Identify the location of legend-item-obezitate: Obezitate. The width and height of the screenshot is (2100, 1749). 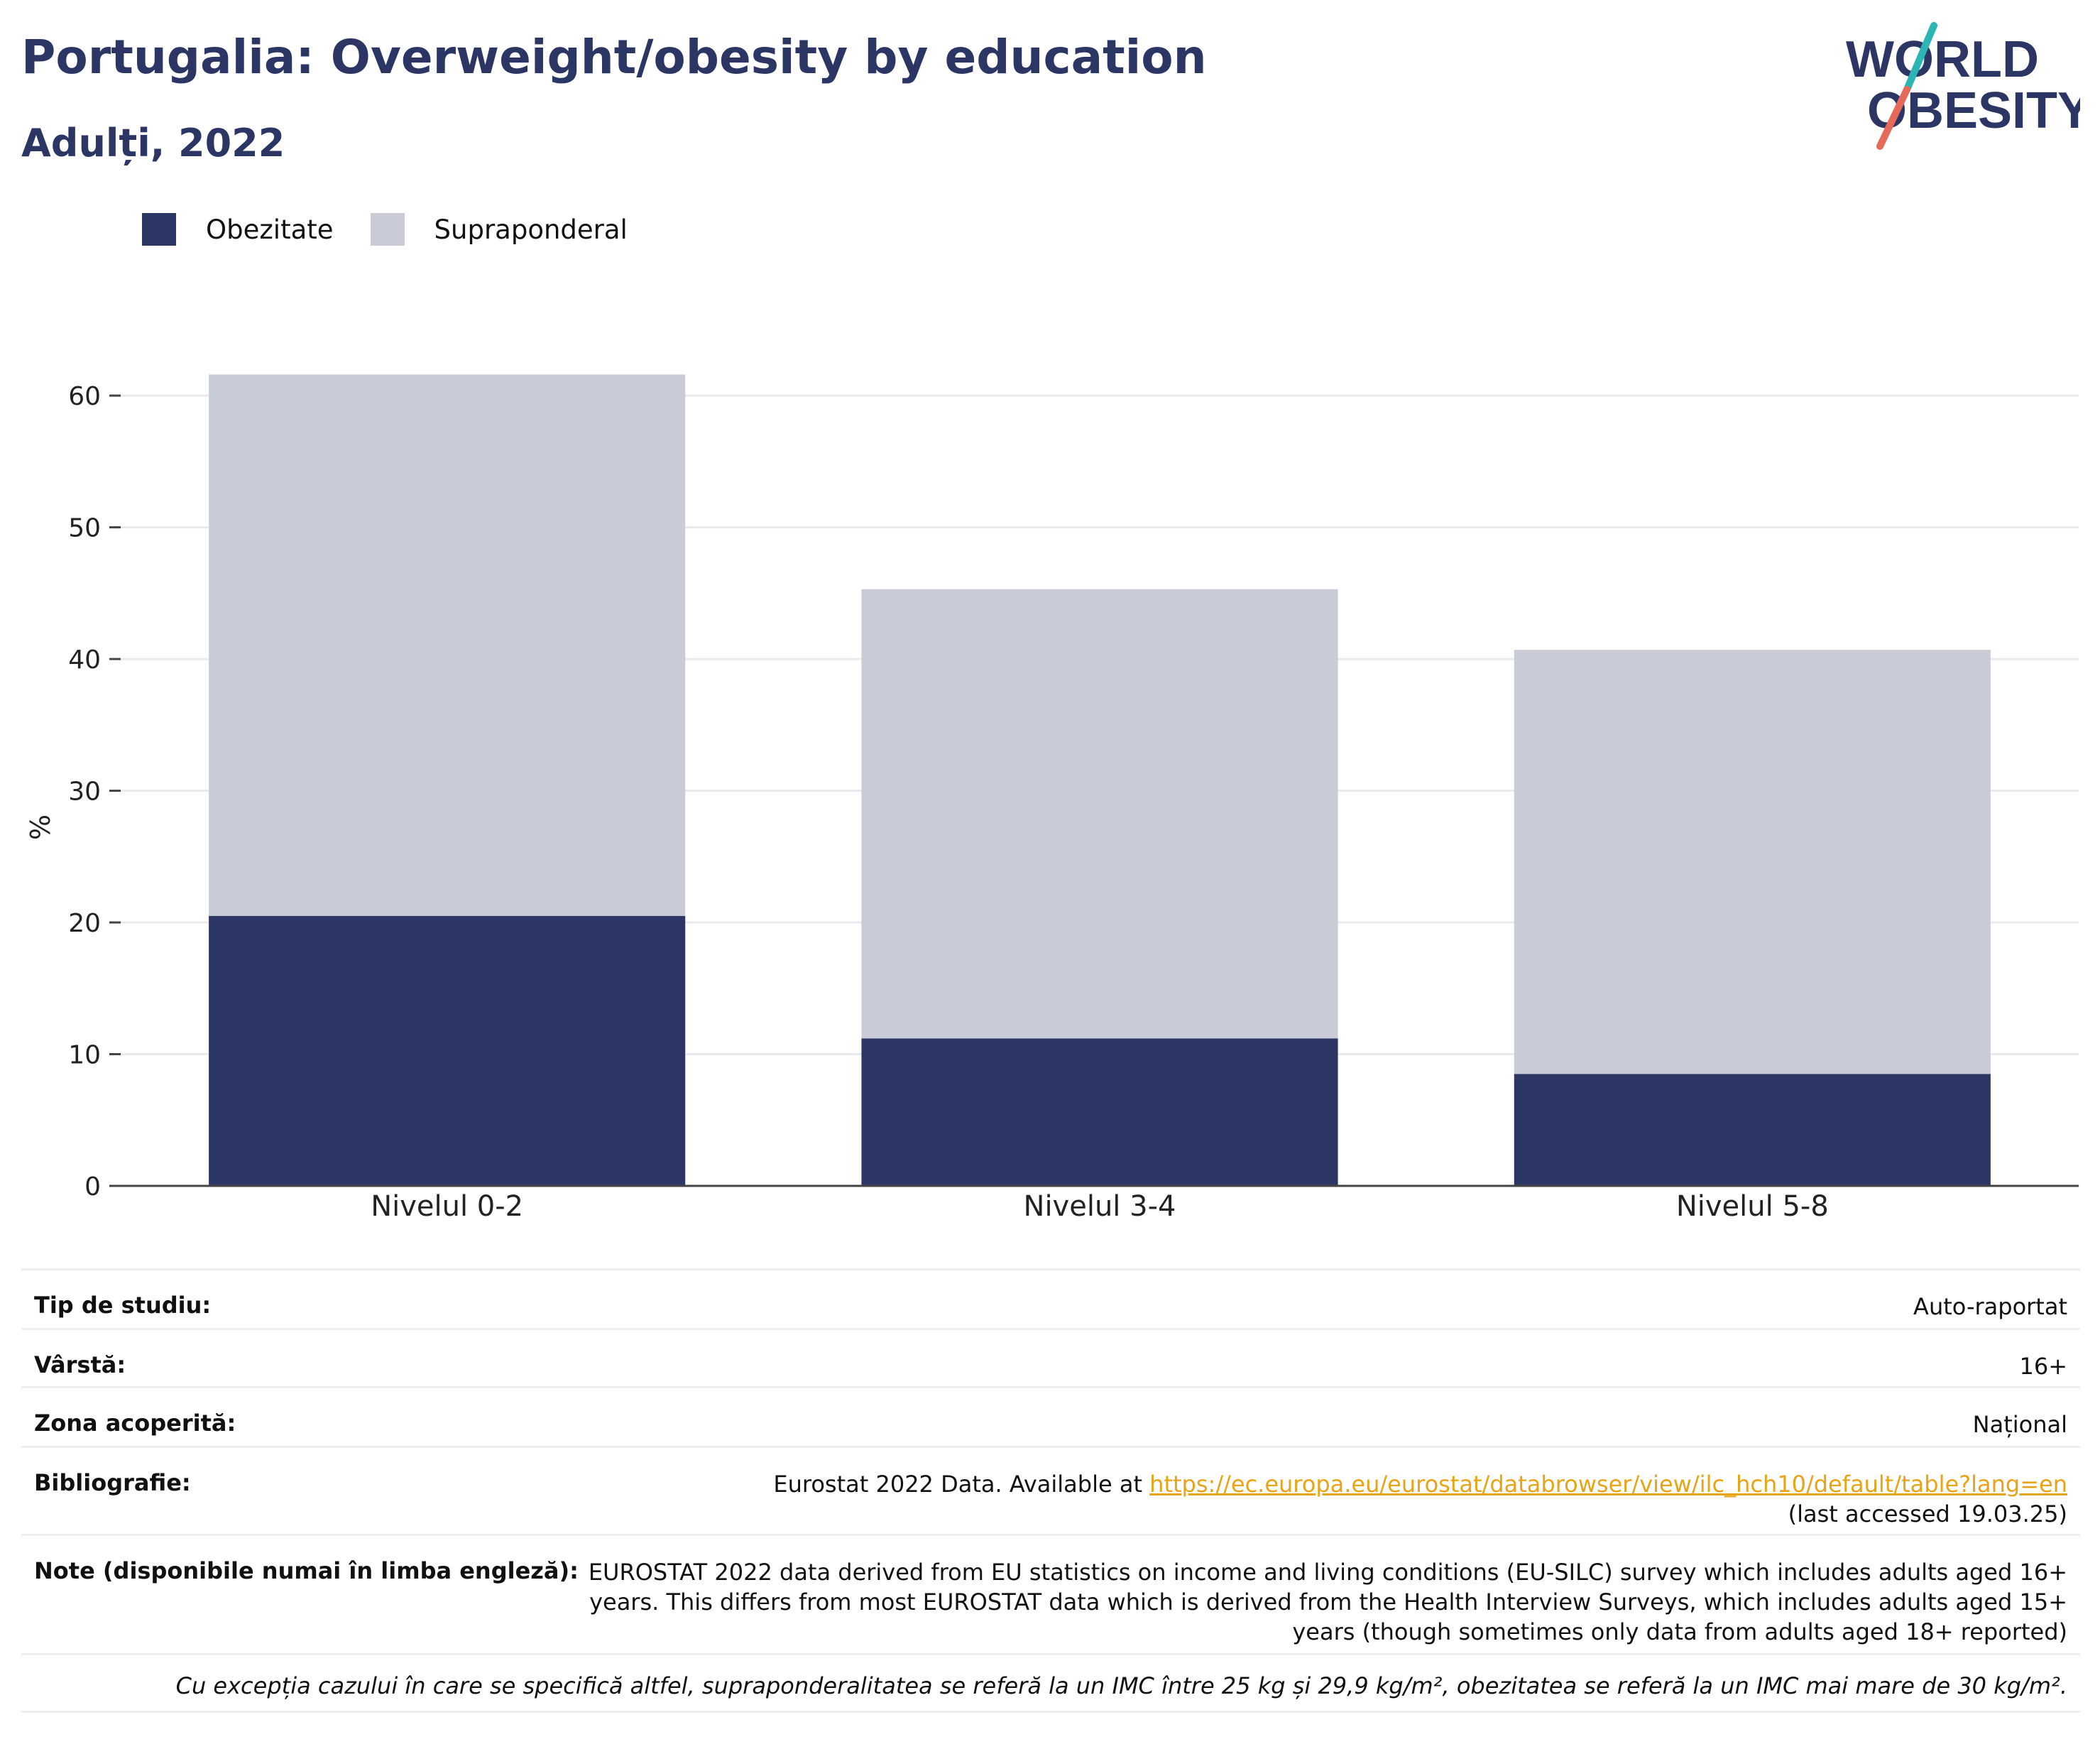
(238, 229).